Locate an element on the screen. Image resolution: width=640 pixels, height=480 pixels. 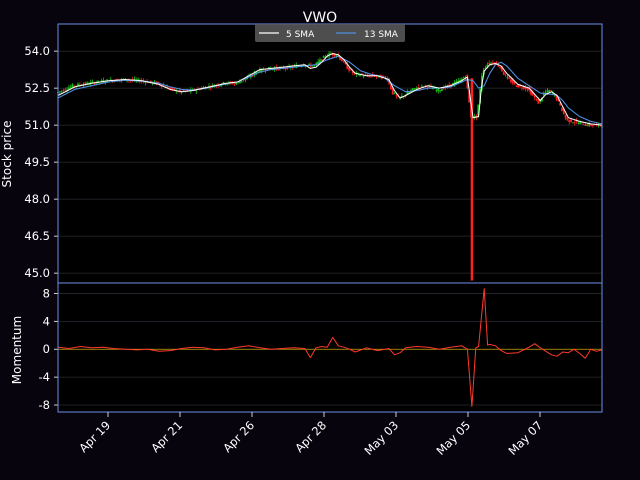
price-lines is located at coordinates (330, 89).